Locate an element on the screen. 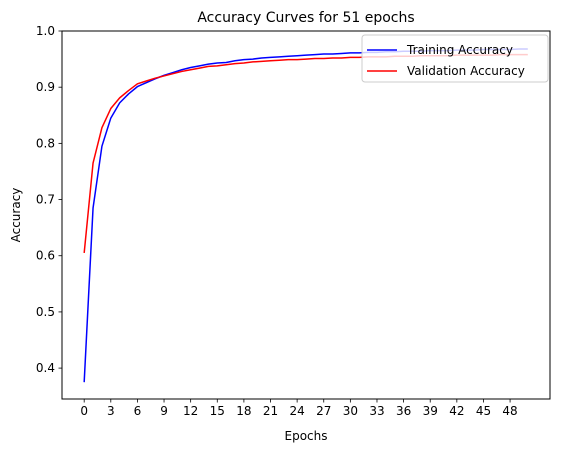 The width and height of the screenshot is (567, 453). y-axis-label: Accuracy is located at coordinates (16, 215).